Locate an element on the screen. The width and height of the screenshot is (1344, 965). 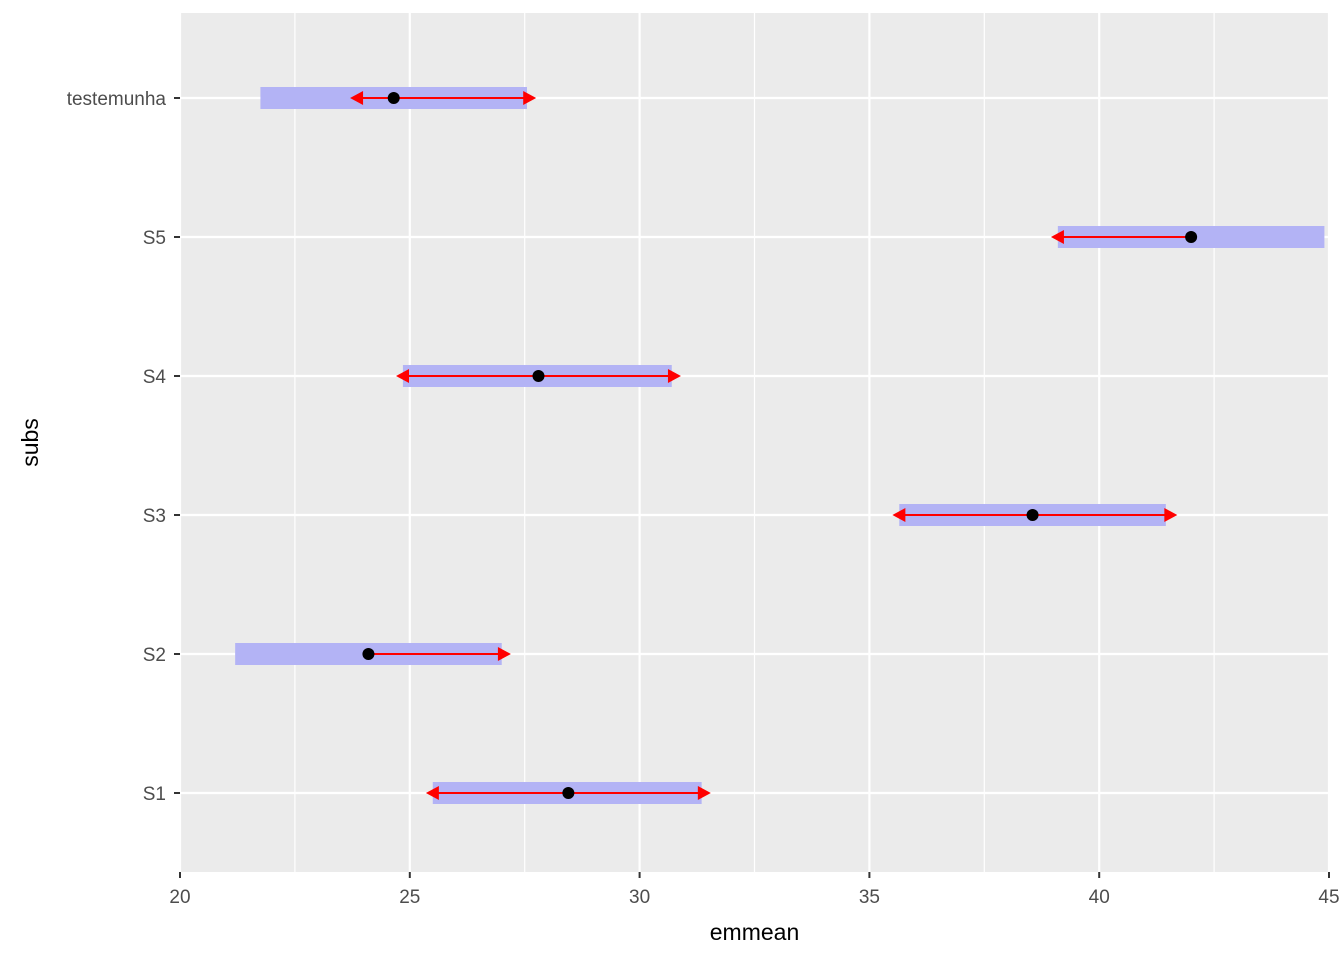
arrow-head-right-s4 is located at coordinates (674, 376).